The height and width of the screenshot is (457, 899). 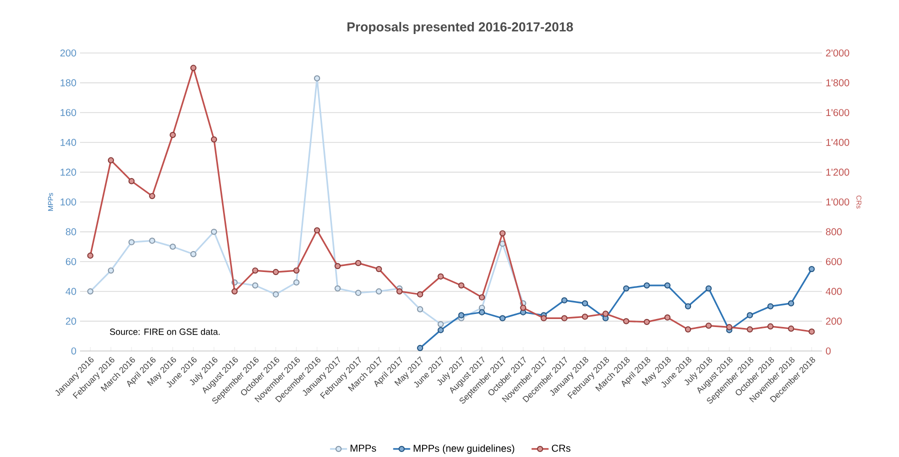 I want to click on y2-tick-label: 1'000, so click(x=838, y=202).